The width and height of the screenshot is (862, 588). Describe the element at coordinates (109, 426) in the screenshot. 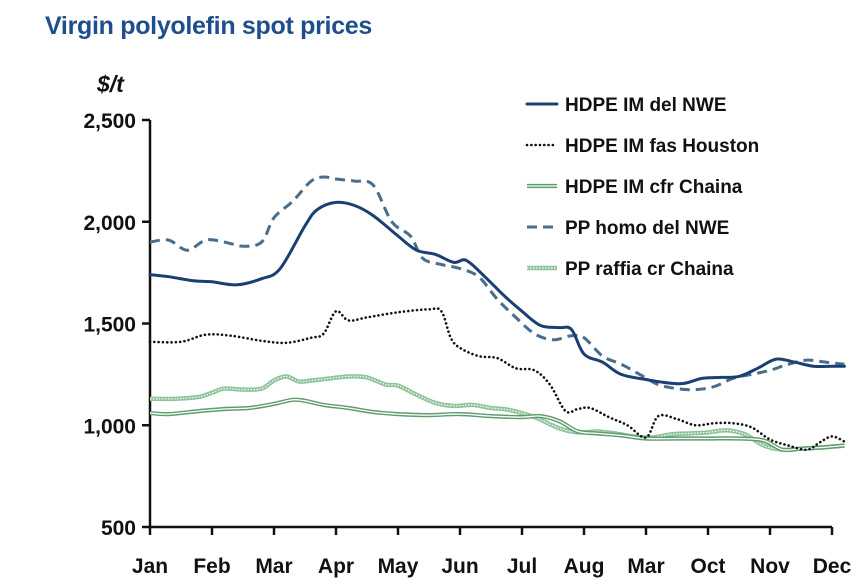

I see `y-tick-label: 1,000` at that location.